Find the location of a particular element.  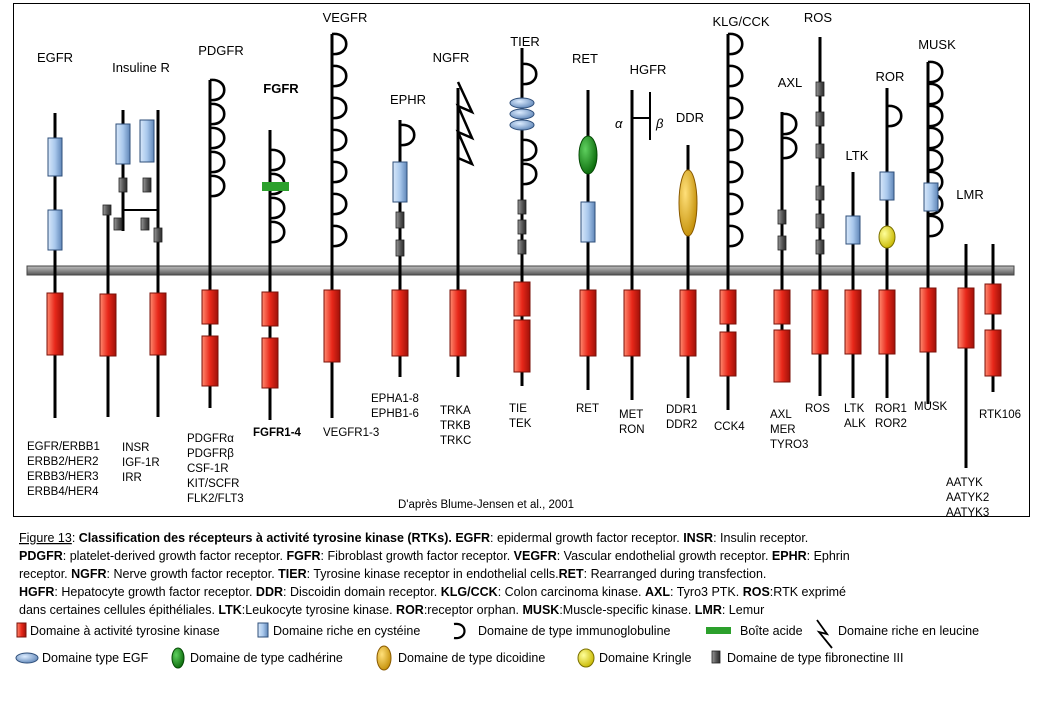

receptor-member-name: VEGFR1-3 is located at coordinates (351, 433).